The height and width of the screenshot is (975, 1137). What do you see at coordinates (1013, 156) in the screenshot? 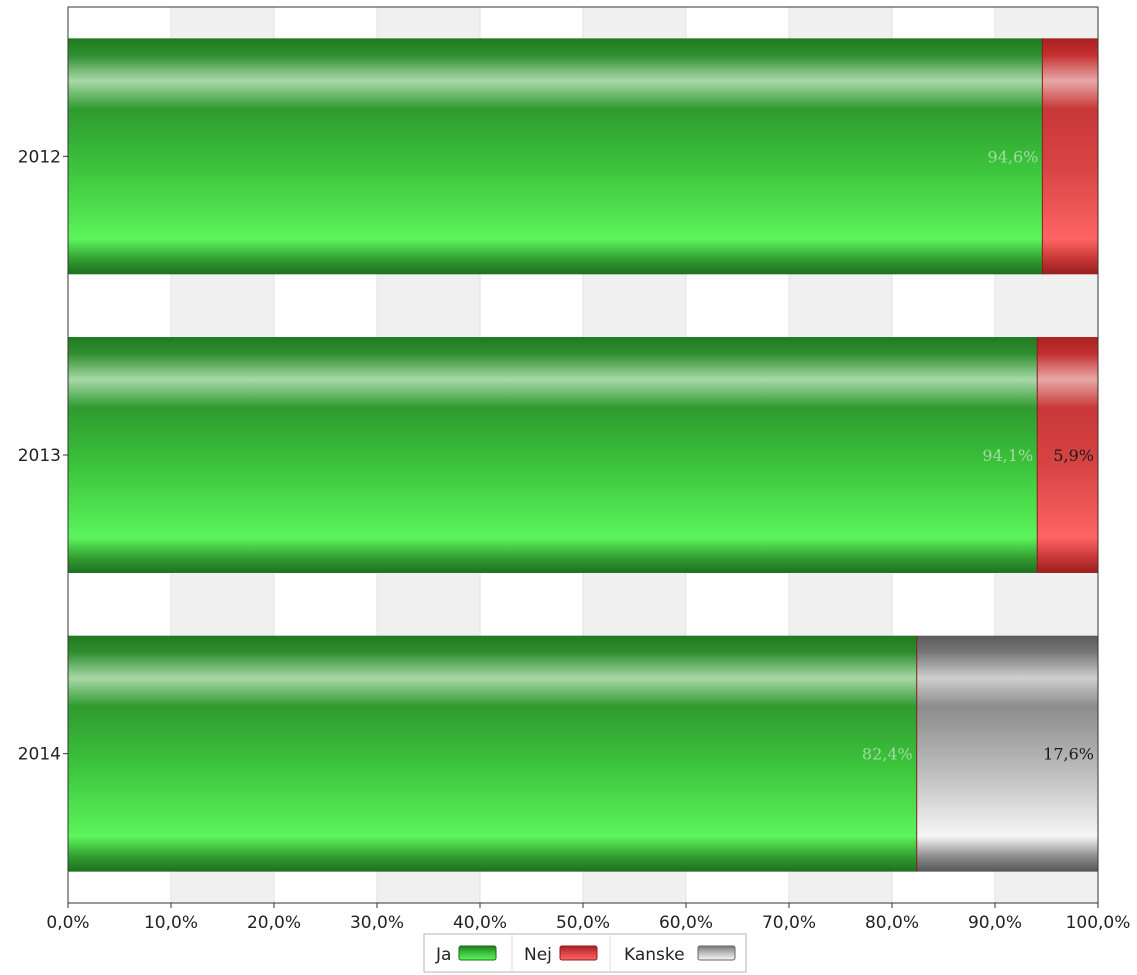
I see `data-label-ja-2012: 94,6%` at bounding box center [1013, 156].